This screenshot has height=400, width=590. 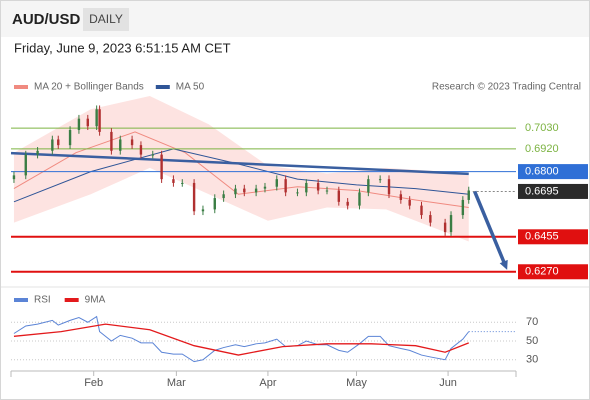 What do you see at coordinates (46, 19) in the screenshot?
I see `symbol: AUD/USD` at bounding box center [46, 19].